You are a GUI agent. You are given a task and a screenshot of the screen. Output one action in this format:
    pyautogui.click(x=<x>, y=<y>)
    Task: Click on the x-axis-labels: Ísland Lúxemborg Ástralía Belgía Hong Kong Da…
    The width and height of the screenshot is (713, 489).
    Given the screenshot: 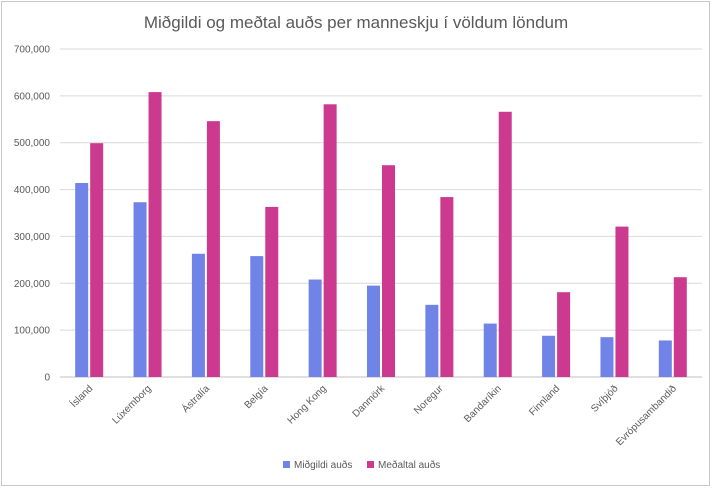 What is the action you would take?
    pyautogui.click(x=373, y=415)
    